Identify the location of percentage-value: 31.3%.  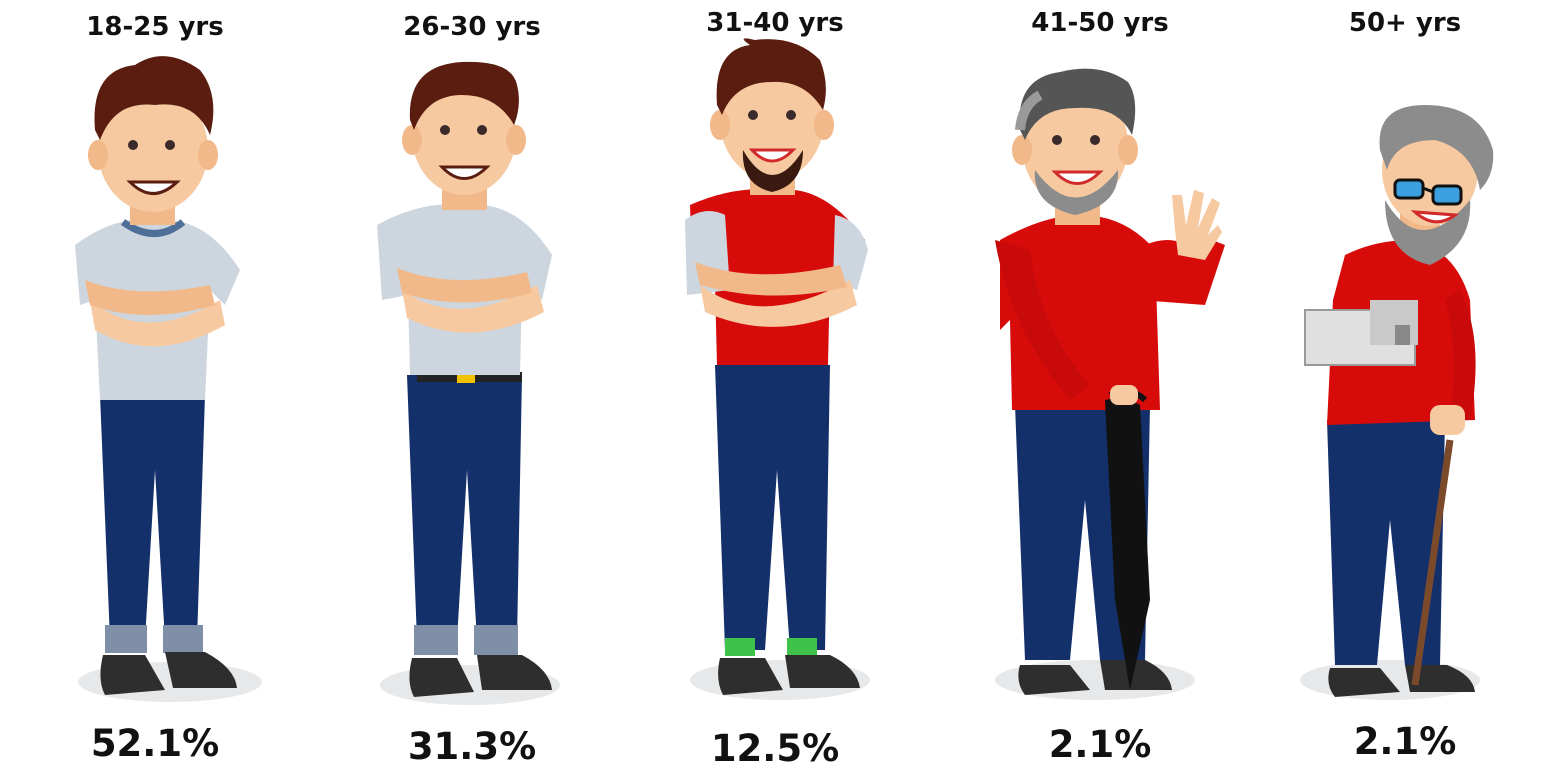
(472, 746).